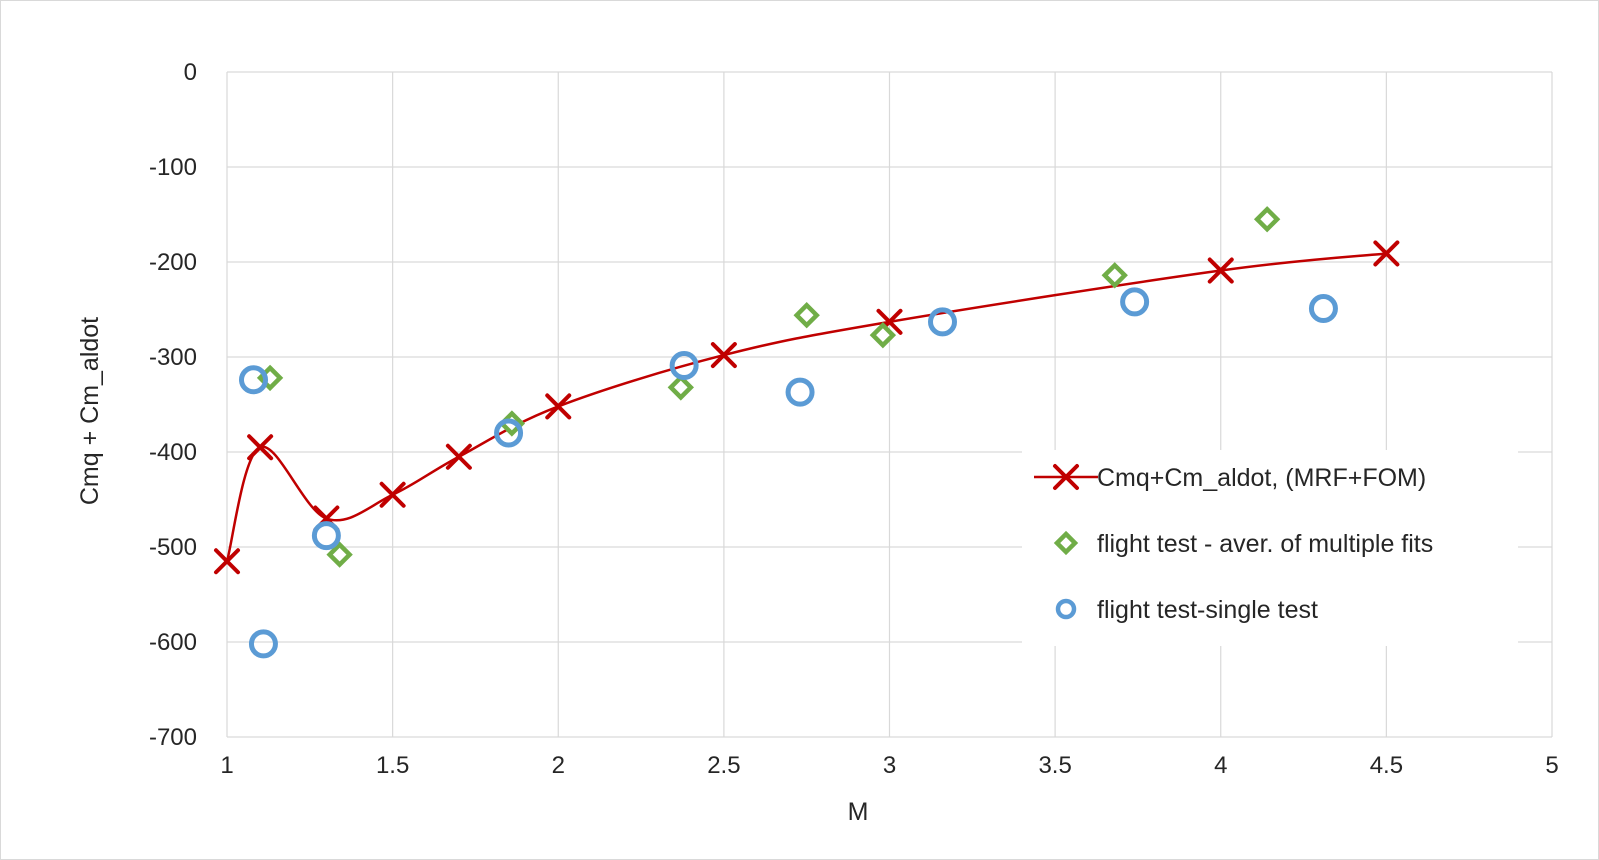  What do you see at coordinates (1207, 610) in the screenshot?
I see `legend-label: flight test-single test` at bounding box center [1207, 610].